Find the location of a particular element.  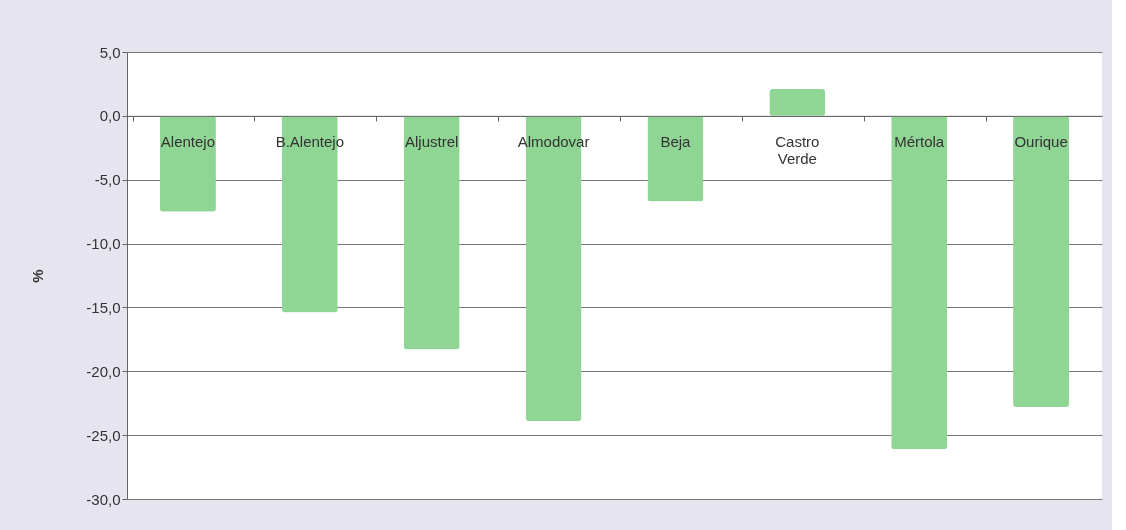

x-tick-label: Mértola is located at coordinates (919, 142).